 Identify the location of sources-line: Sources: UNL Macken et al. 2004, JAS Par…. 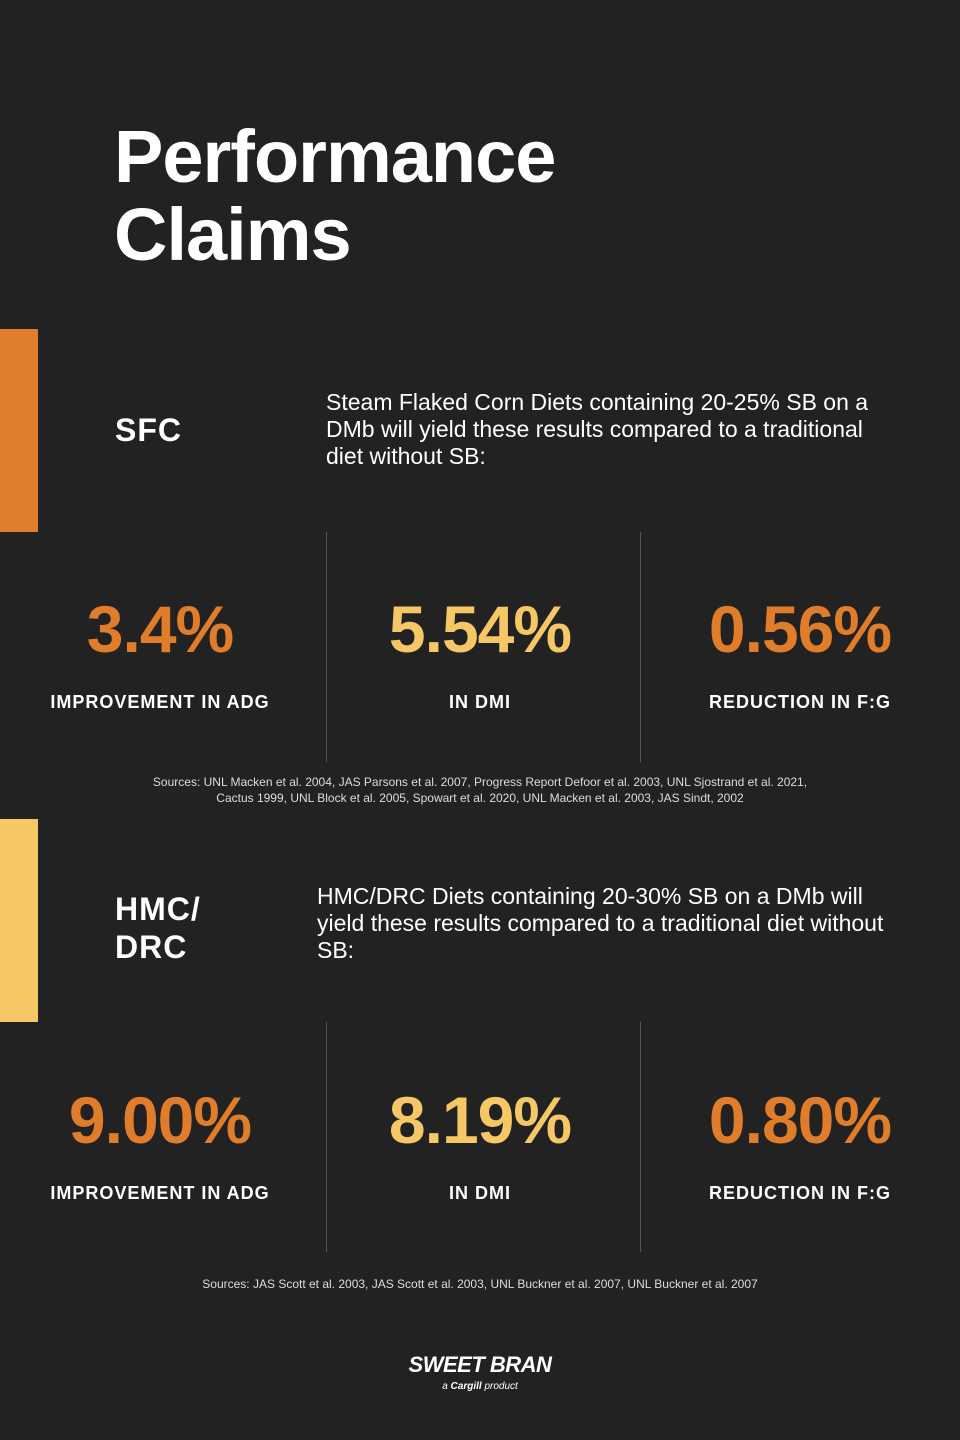
(480, 782).